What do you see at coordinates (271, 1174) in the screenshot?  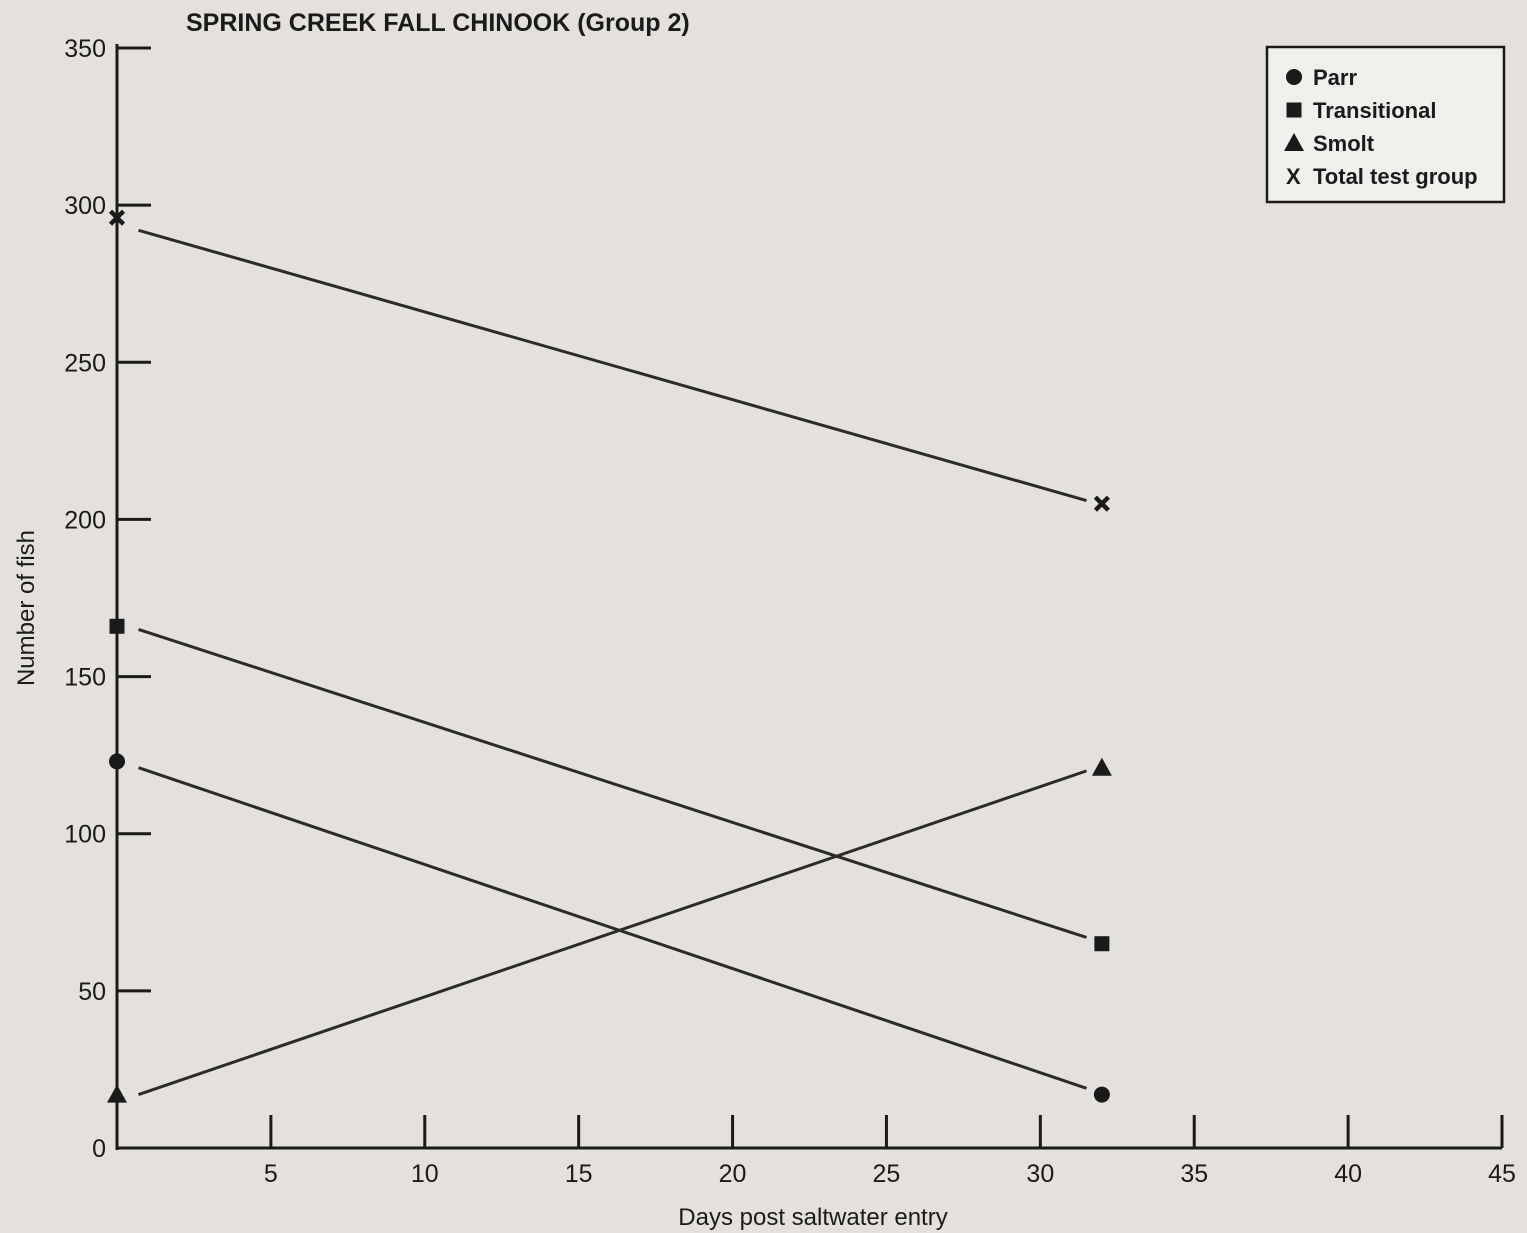 I see `x-tick-label: 5` at bounding box center [271, 1174].